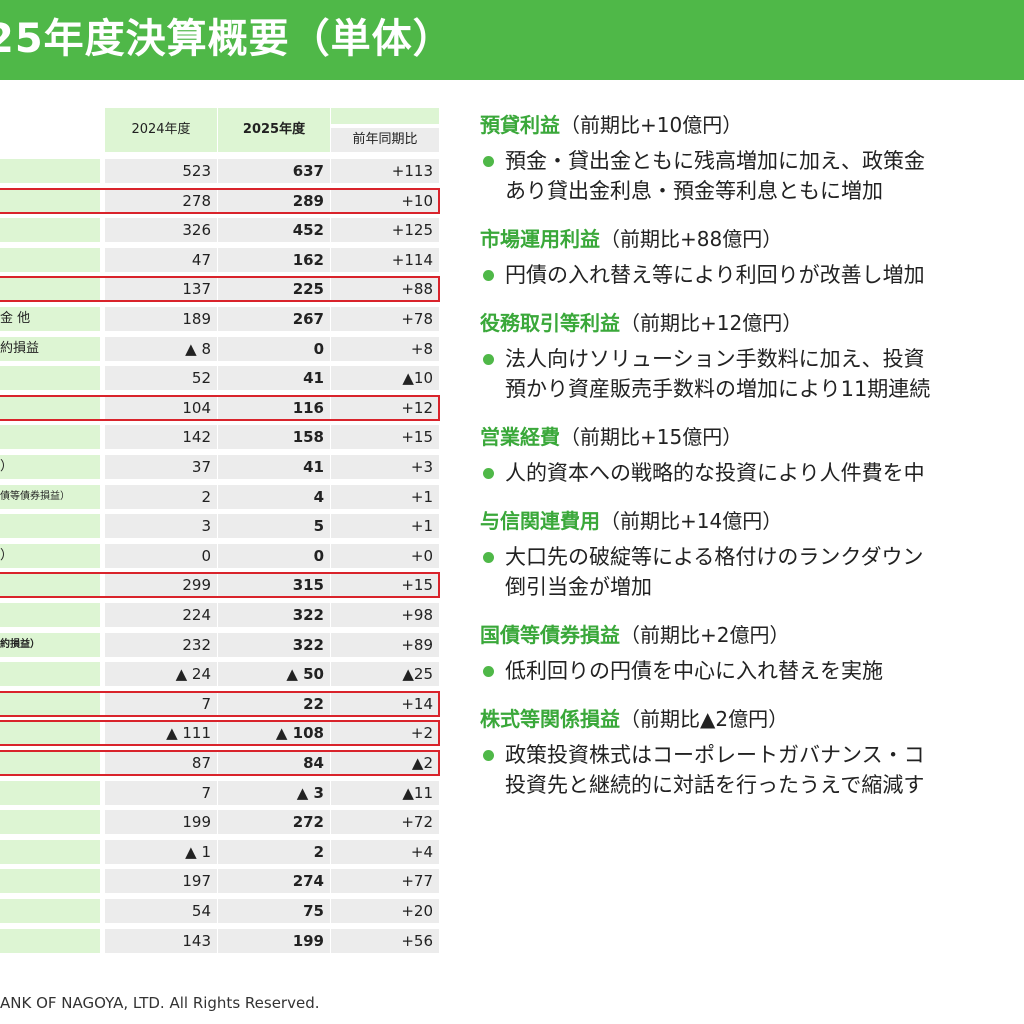  Describe the element at coordinates (227, 39) in the screenshot. I see `page-title: 25年度決算概要（単体）` at that location.